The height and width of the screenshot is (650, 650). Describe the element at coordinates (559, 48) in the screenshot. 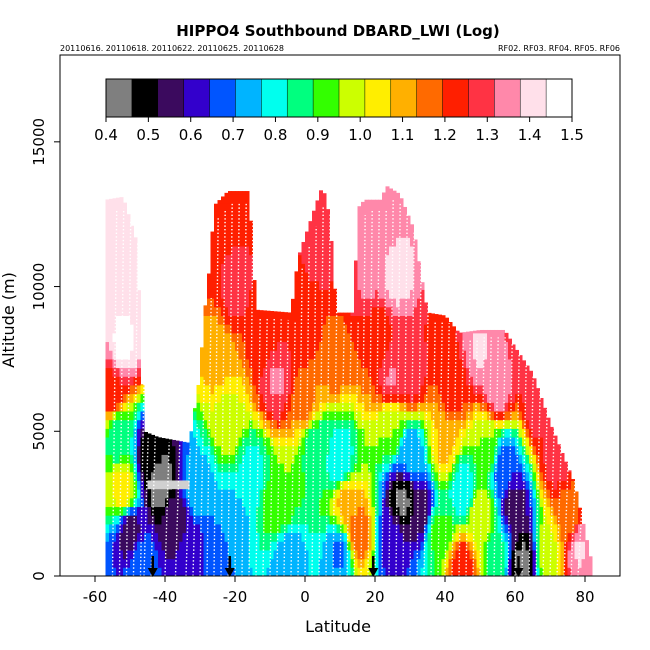

I see `chart-subtitle-right: RF02. RF03. RF04. RF05. RF06` at that location.